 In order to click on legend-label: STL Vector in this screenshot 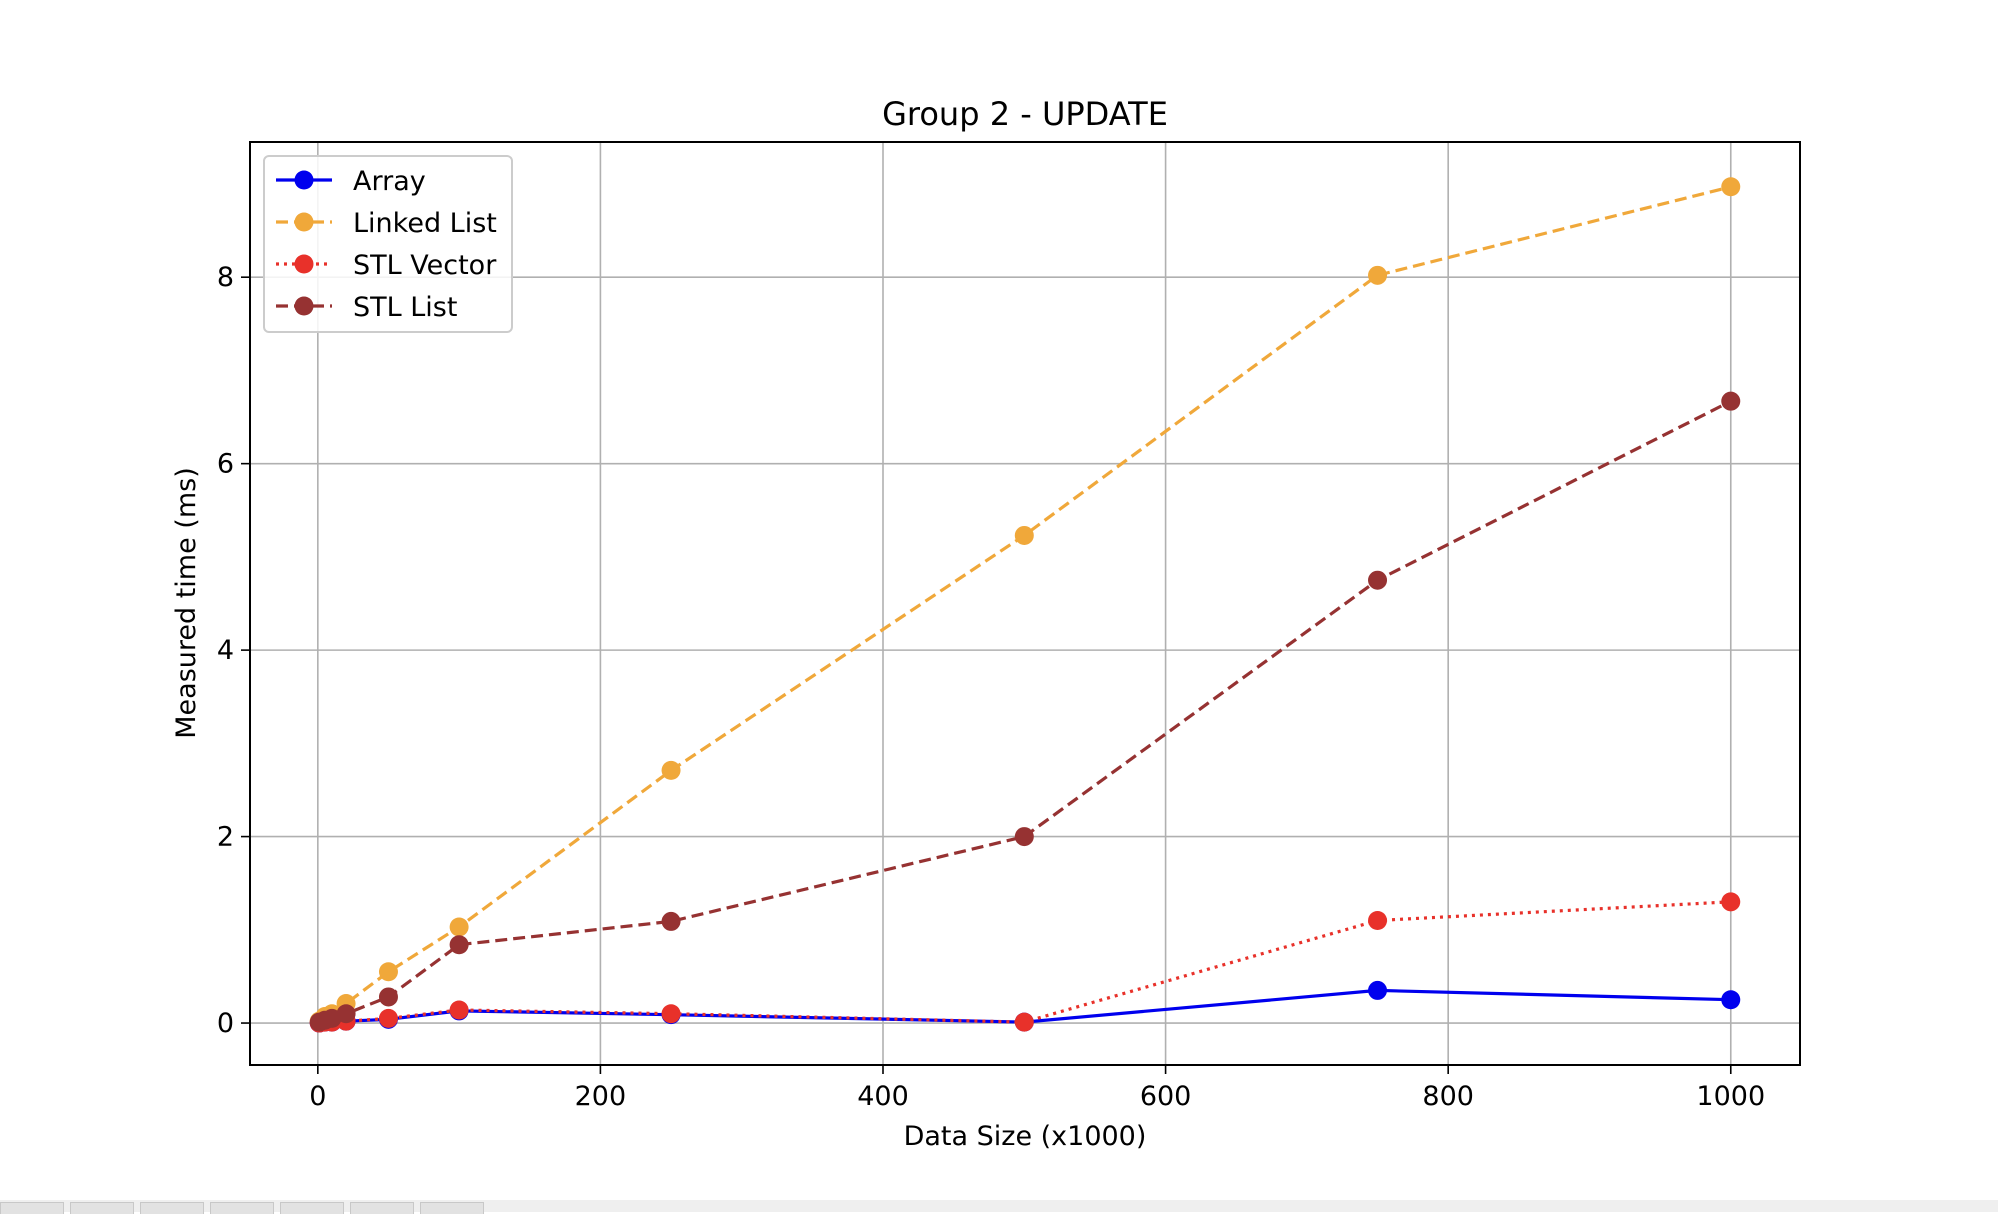, I will do `click(425, 265)`.